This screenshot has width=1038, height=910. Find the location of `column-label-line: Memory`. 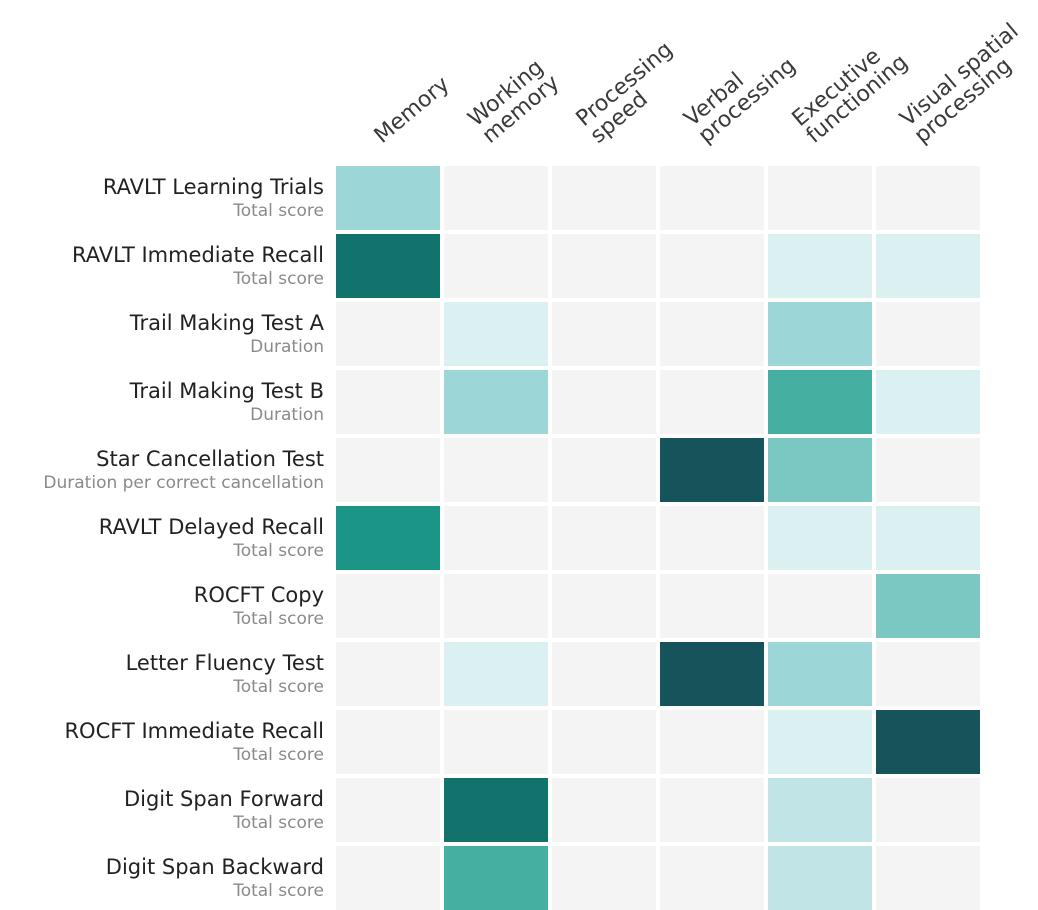

column-label-line: Memory is located at coordinates (412, 110).